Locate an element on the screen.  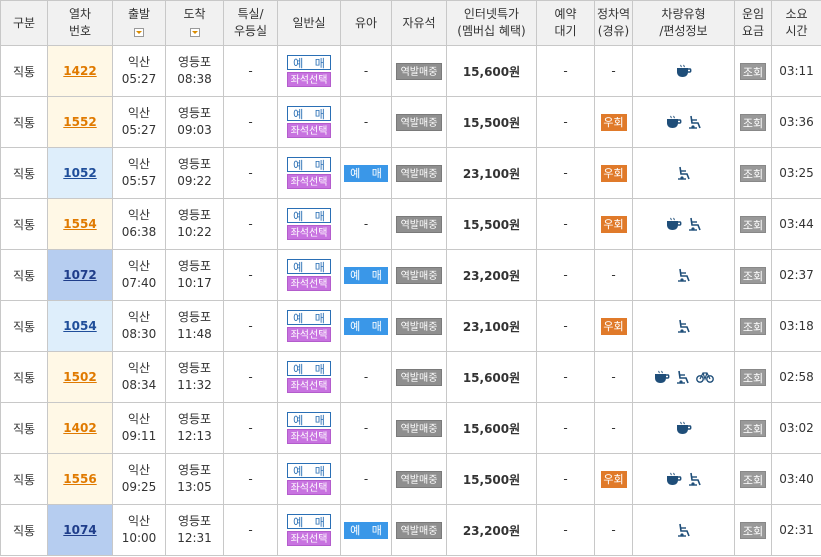
cell-depart: 익산 08:34 is located at coordinates (139, 377).